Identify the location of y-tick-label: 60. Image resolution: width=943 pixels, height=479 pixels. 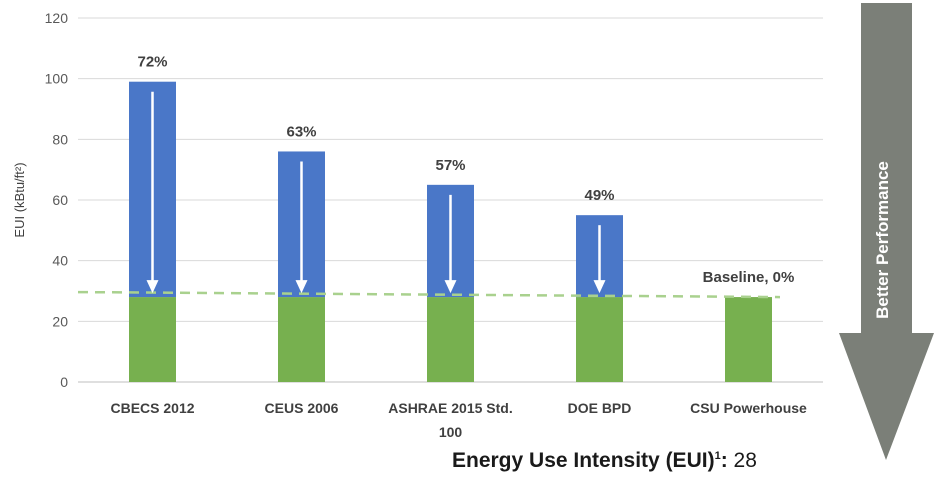
(60, 200).